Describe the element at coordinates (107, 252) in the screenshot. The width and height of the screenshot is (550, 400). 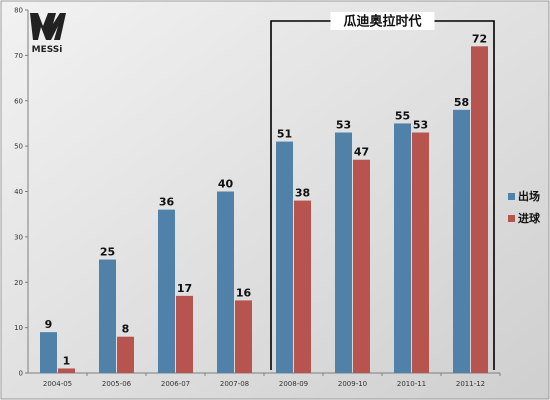
I see `data-label: 25` at that location.